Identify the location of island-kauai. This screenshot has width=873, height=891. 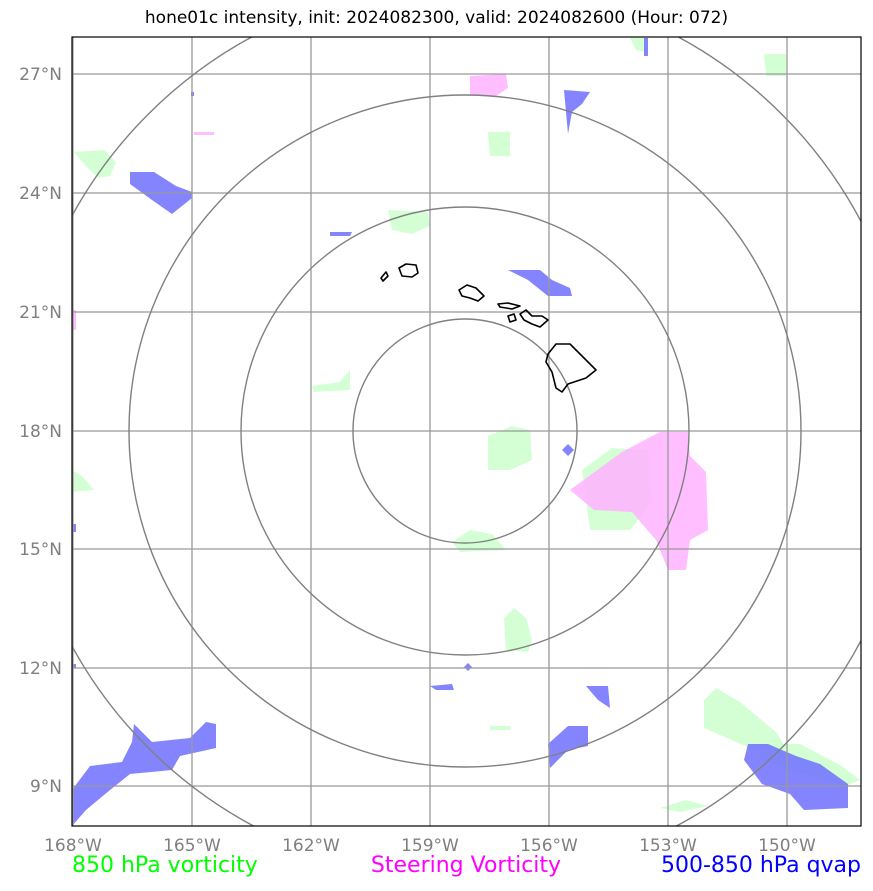
(408, 270).